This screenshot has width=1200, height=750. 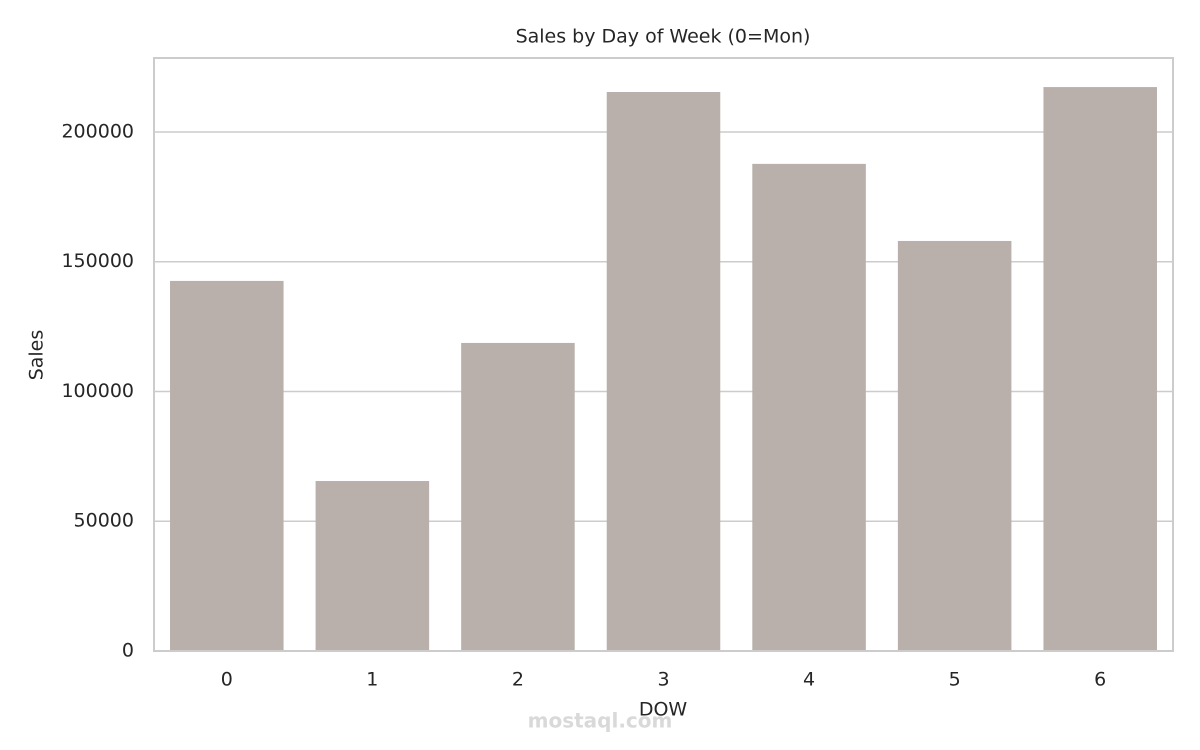 What do you see at coordinates (809, 680) in the screenshot?
I see `x-tick-label: 4` at bounding box center [809, 680].